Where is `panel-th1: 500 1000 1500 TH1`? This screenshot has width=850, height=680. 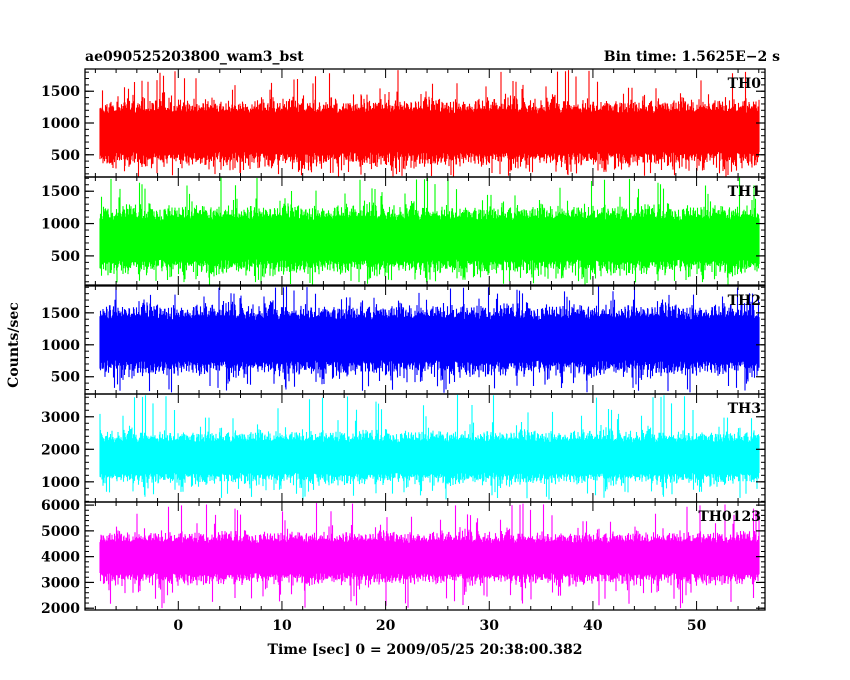 panel-th1: 500 1000 1500 TH1 is located at coordinates (403, 231).